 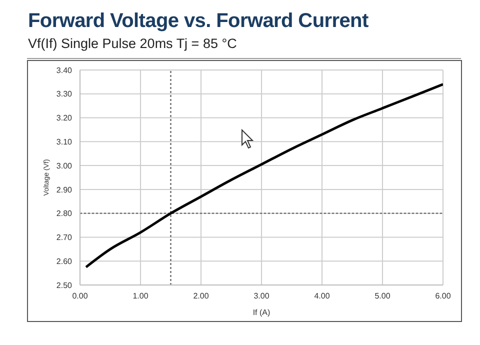 I want to click on y-tick-label: 3.10, so click(x=64, y=142).